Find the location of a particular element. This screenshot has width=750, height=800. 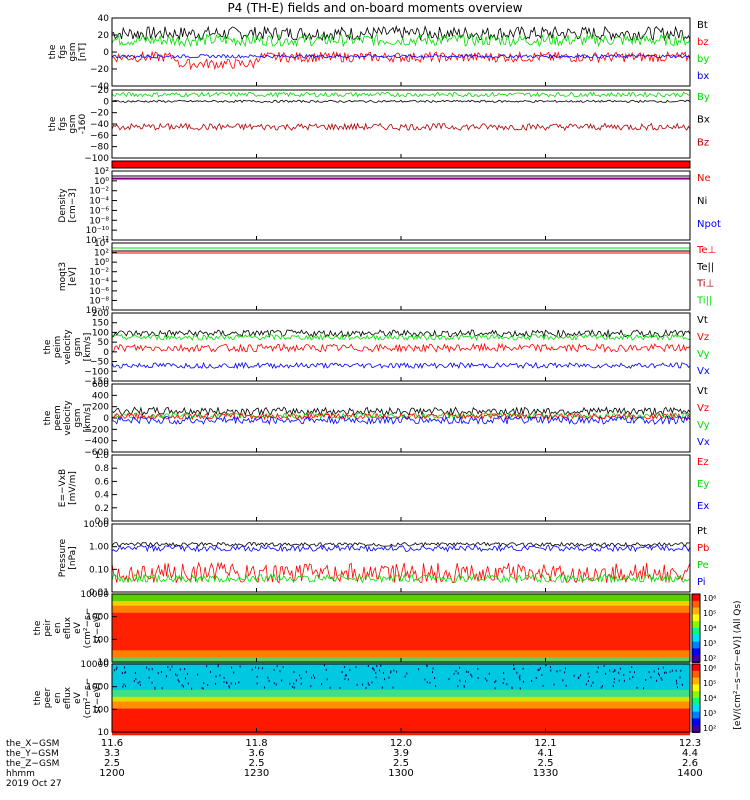

y-axis-label: peim is located at coordinates (58, 347).